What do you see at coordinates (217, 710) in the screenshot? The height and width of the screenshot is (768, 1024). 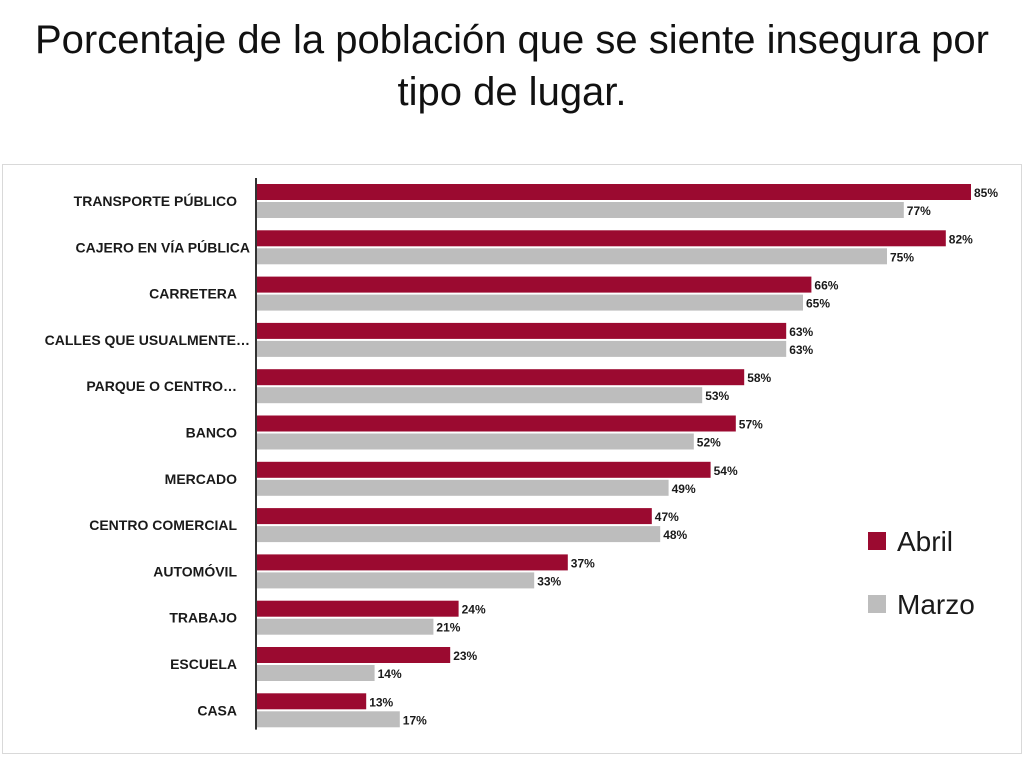 I see `category-label-casa: CASA` at bounding box center [217, 710].